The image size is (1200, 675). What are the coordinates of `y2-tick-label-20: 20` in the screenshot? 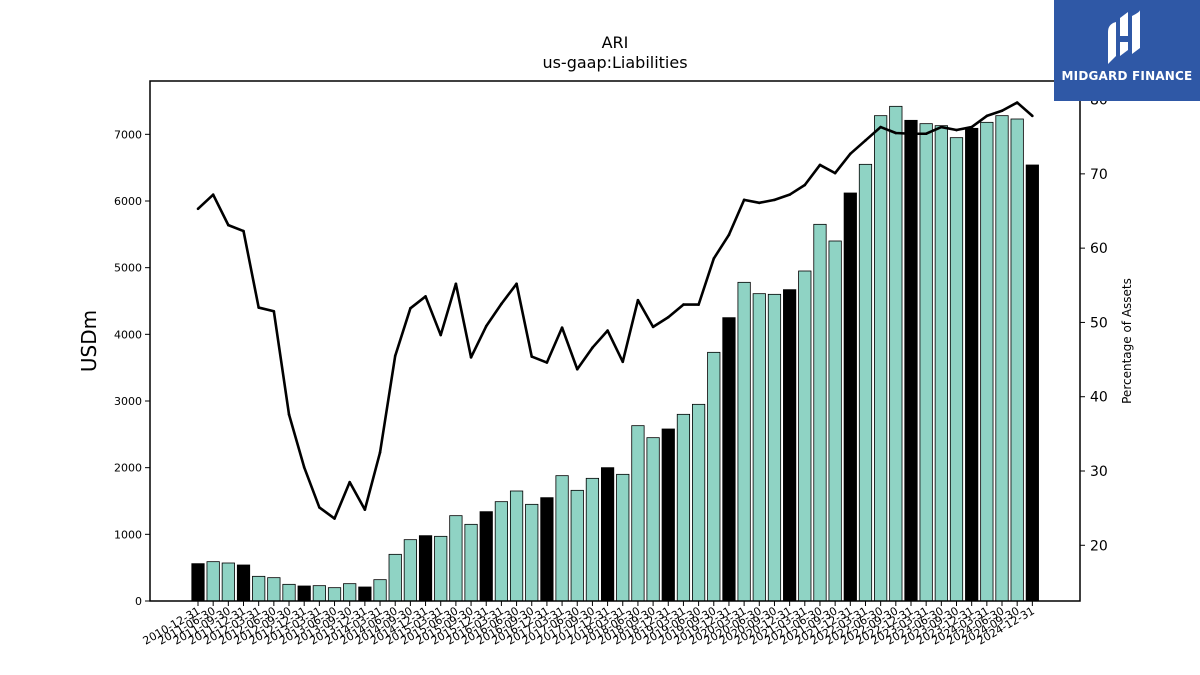 It's located at (1099, 546).